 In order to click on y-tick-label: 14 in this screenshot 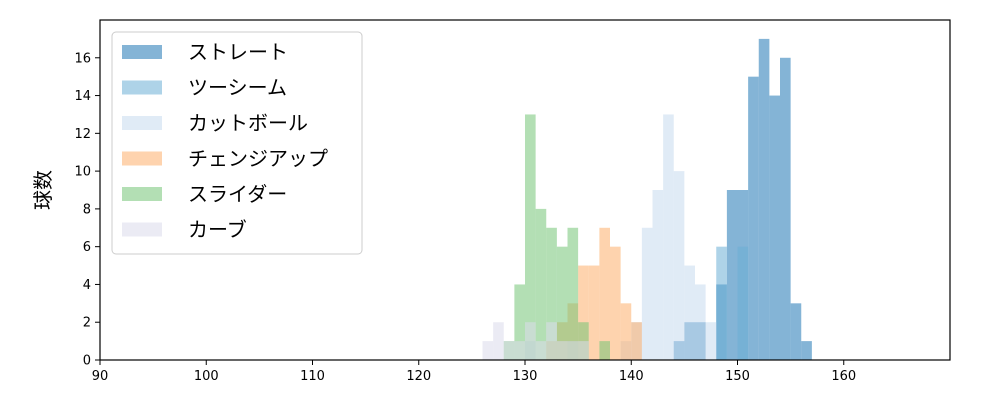, I will do `click(82, 96)`.